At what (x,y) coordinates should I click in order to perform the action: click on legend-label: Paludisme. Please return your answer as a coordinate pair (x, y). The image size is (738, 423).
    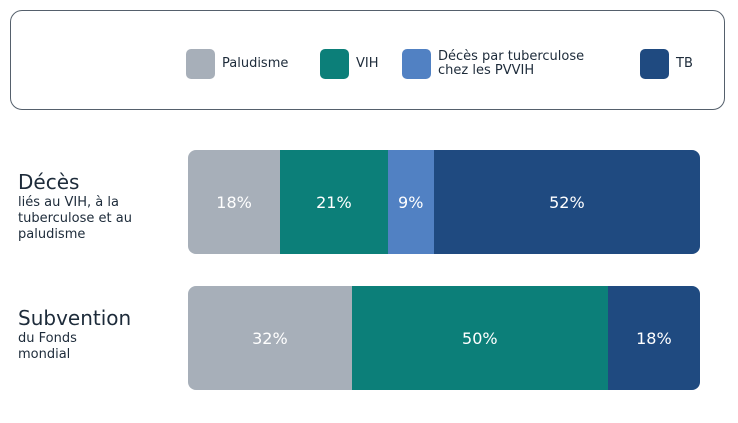
    Looking at the image, I should click on (255, 63).